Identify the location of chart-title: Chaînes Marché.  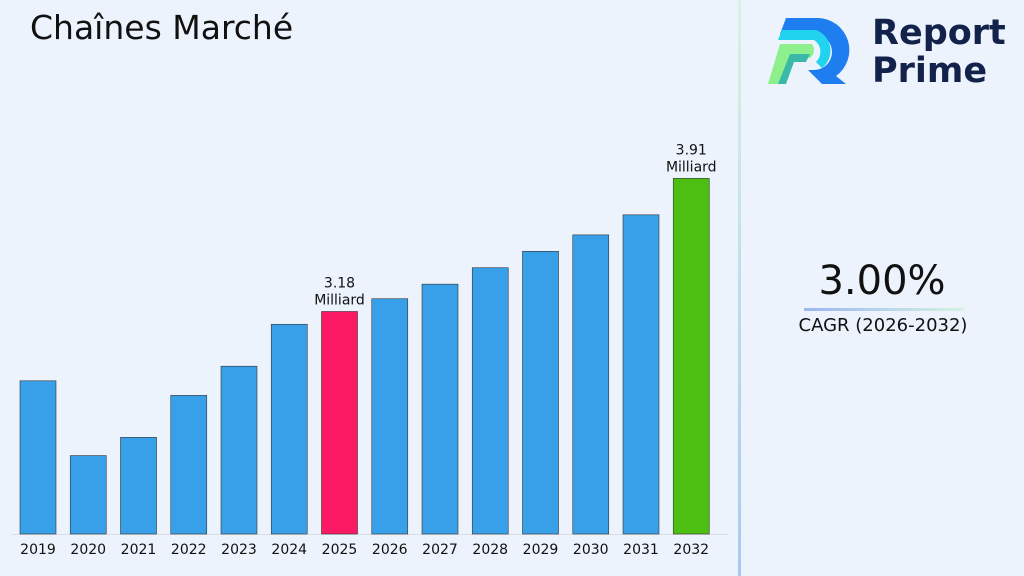
(162, 27).